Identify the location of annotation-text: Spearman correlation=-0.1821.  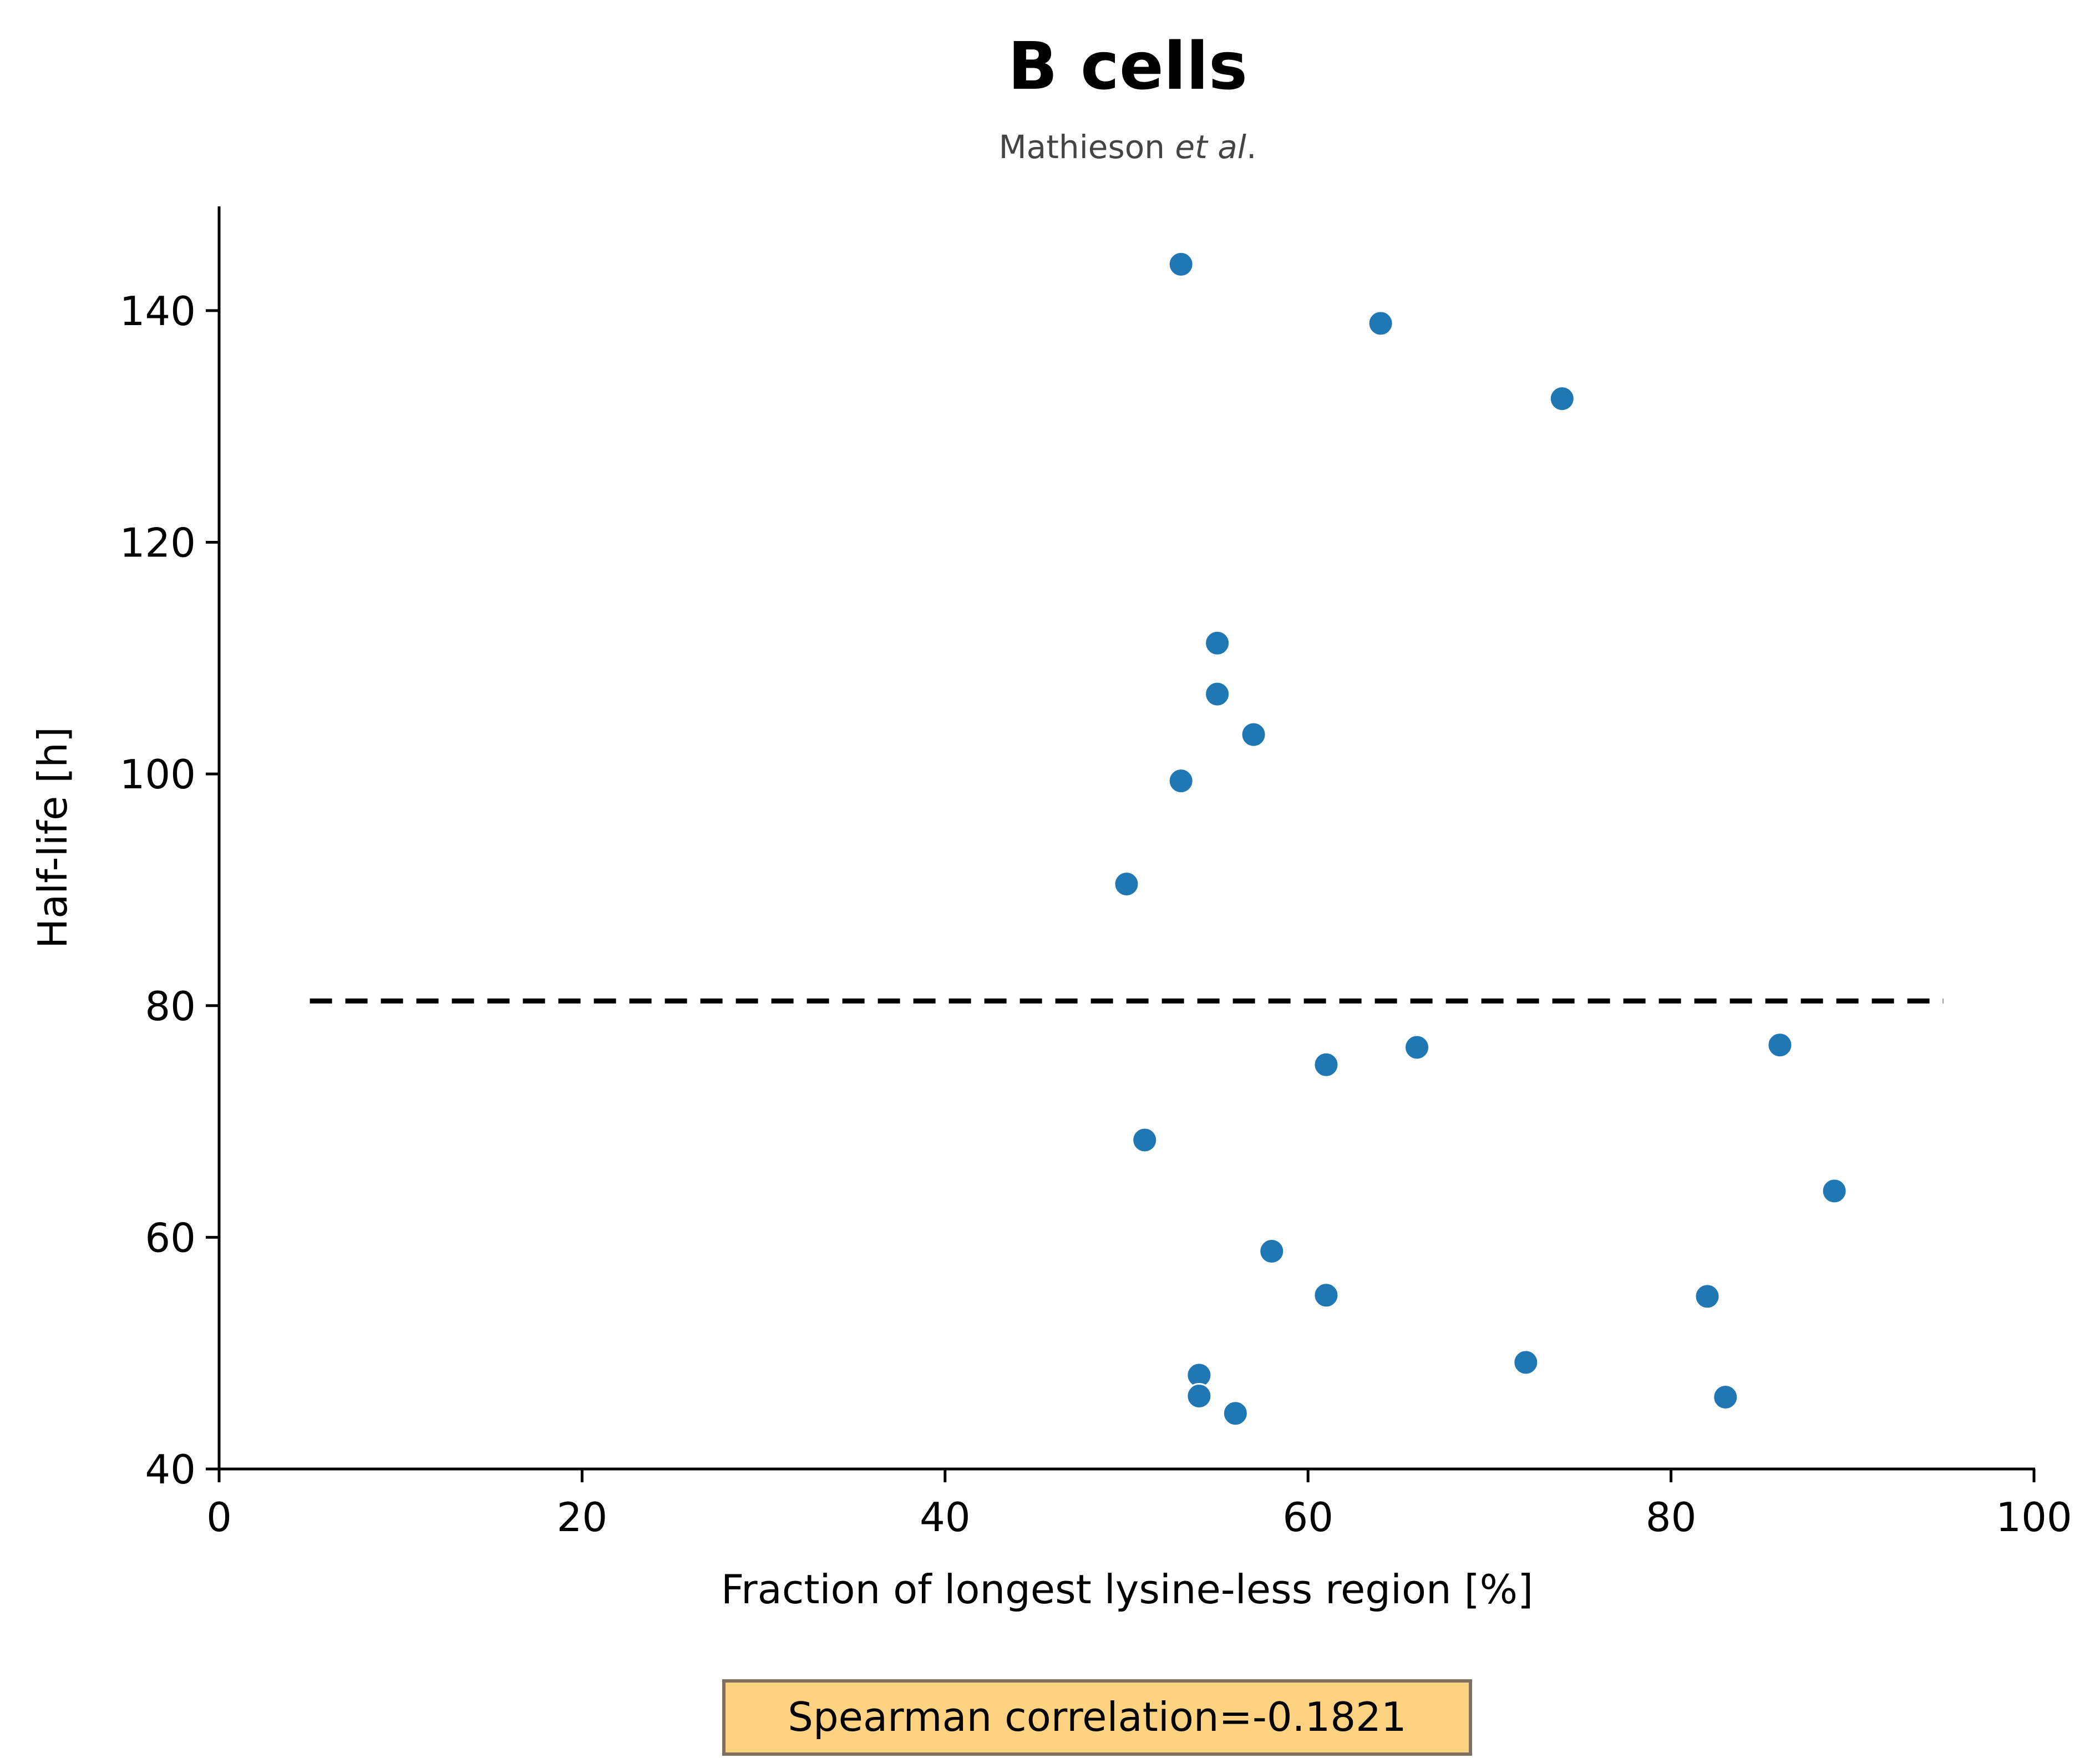
(1097, 1717).